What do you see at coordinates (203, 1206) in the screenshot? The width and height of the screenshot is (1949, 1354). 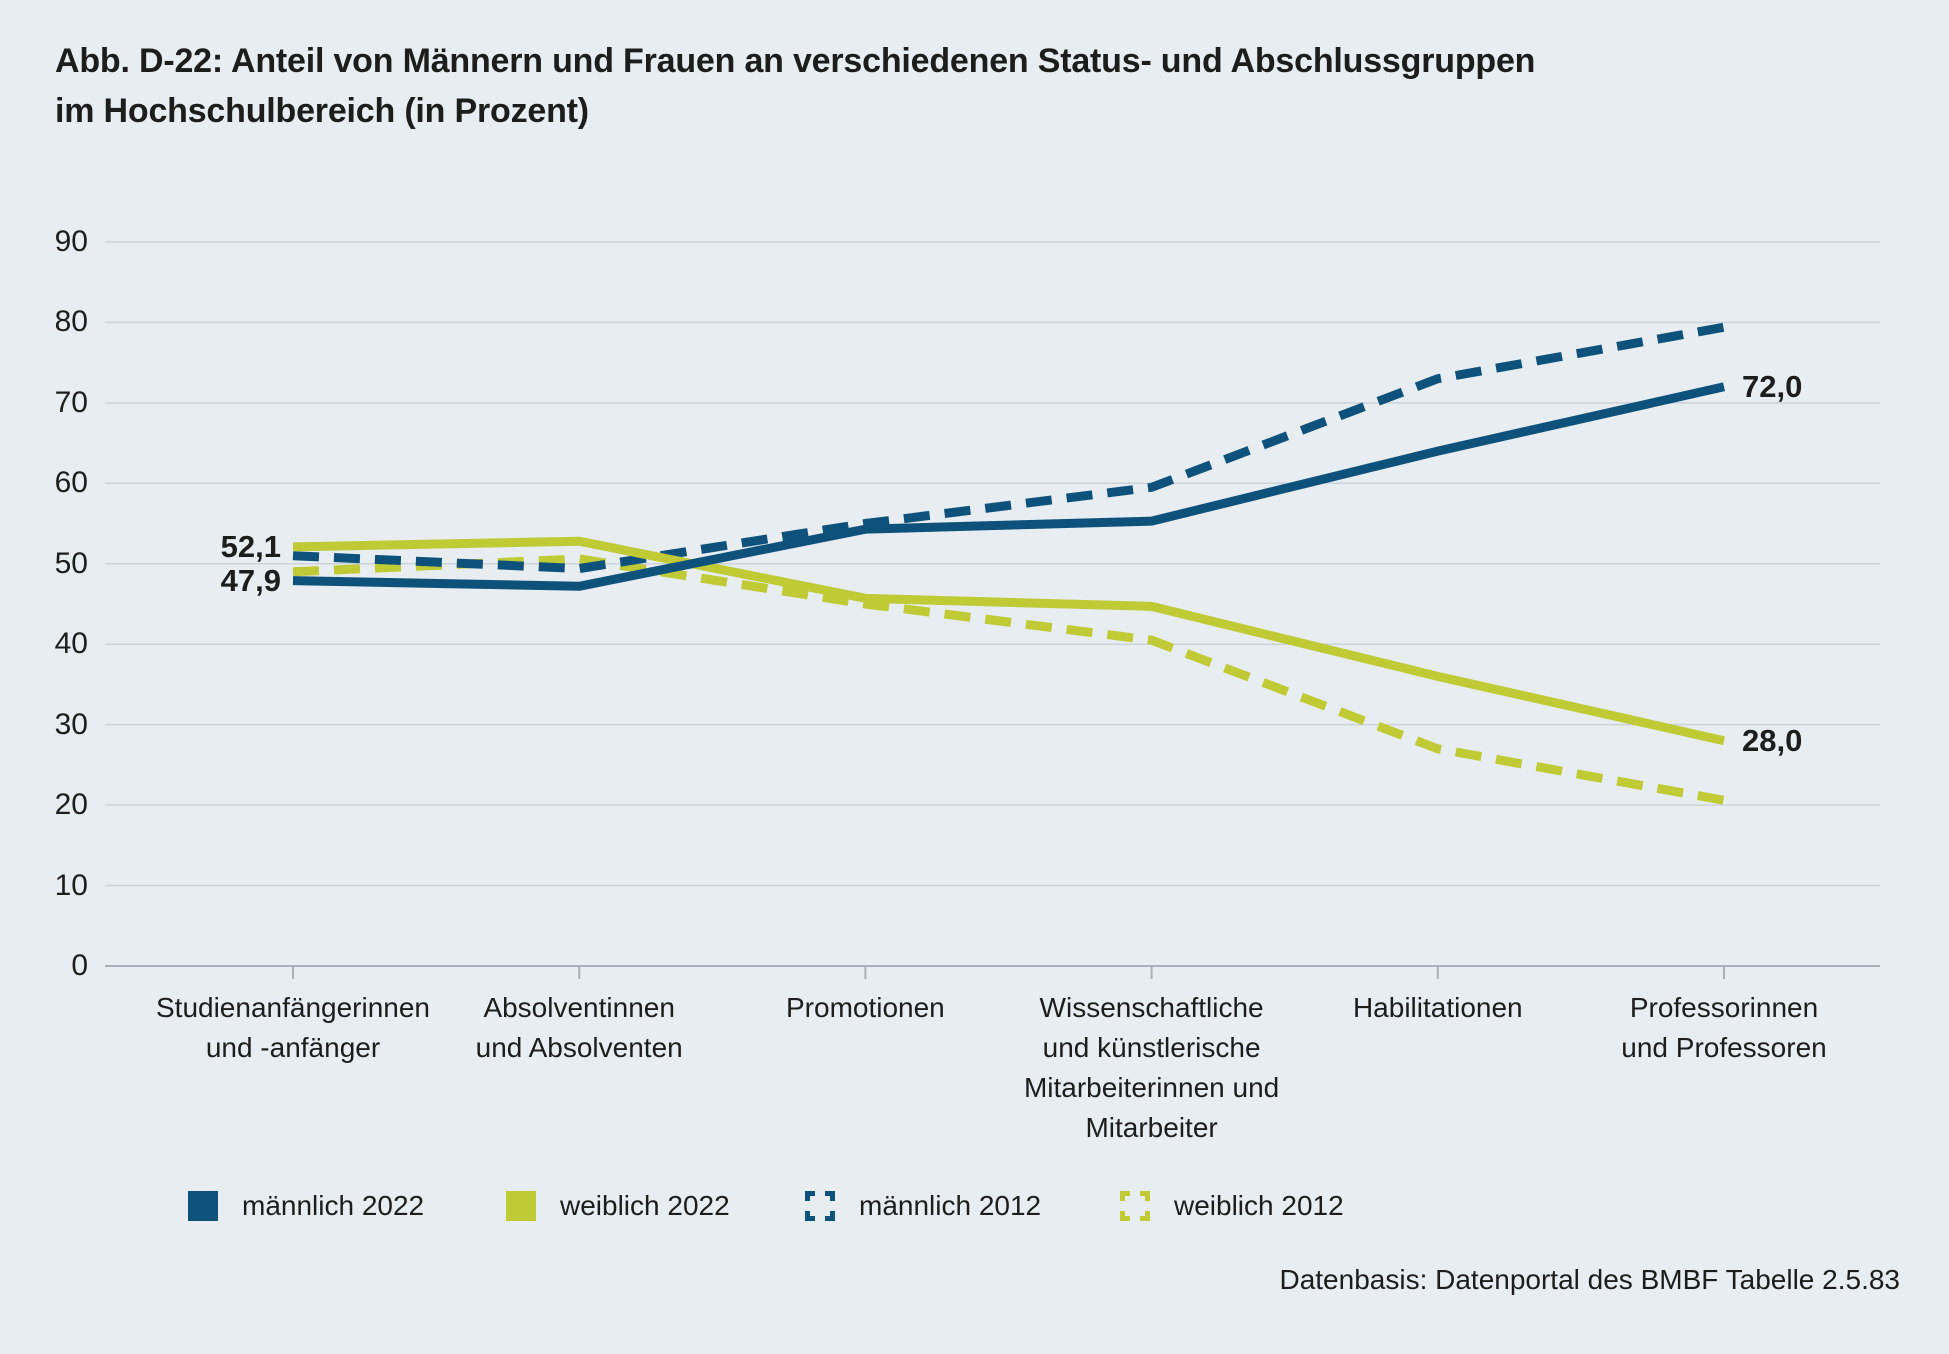 I see `legend-swatch-solid-male-icon` at bounding box center [203, 1206].